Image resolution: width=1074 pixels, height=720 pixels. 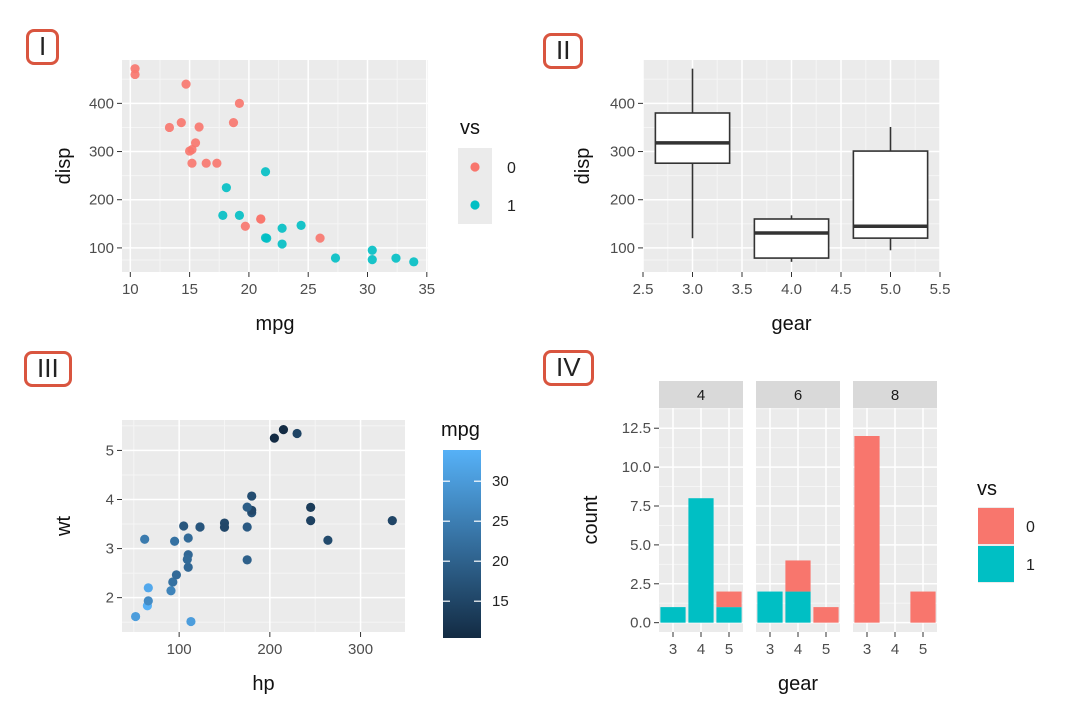 I want to click on panel-iv-facet-strip, so click(x=798, y=394).